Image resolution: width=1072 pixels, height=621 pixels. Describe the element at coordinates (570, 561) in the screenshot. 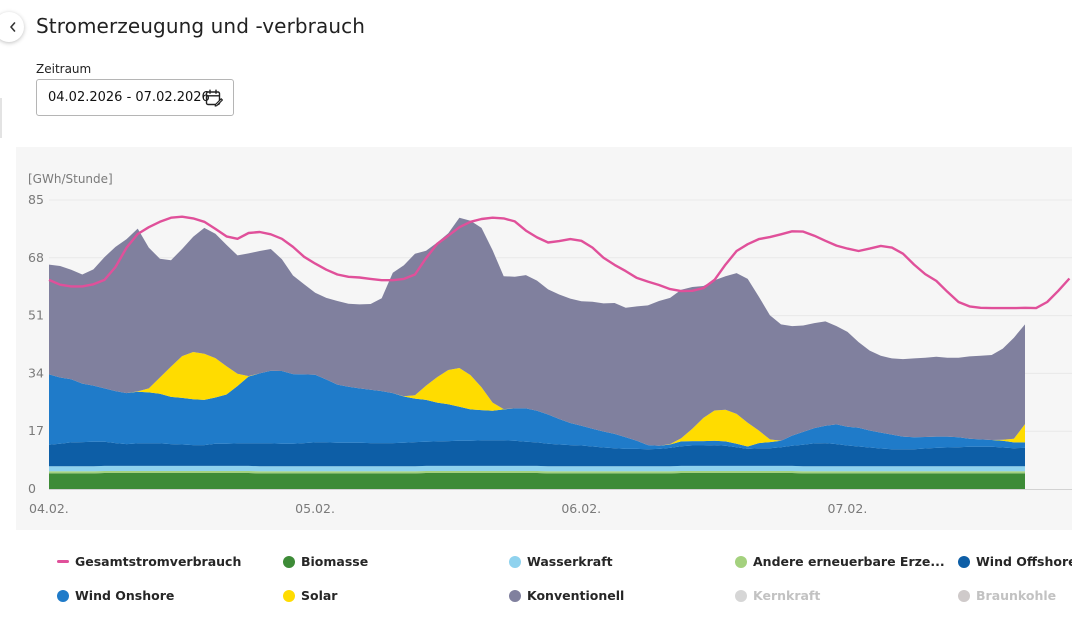

I see `legend-label: Wasserkraft` at that location.